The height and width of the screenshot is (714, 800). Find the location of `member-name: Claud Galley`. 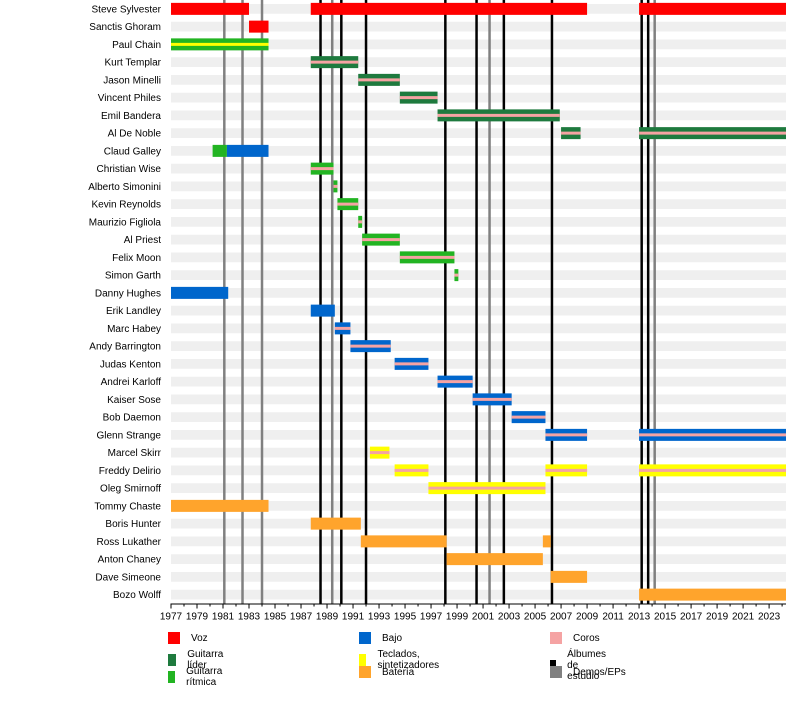

member-name: Claud Galley is located at coordinates (132, 151).